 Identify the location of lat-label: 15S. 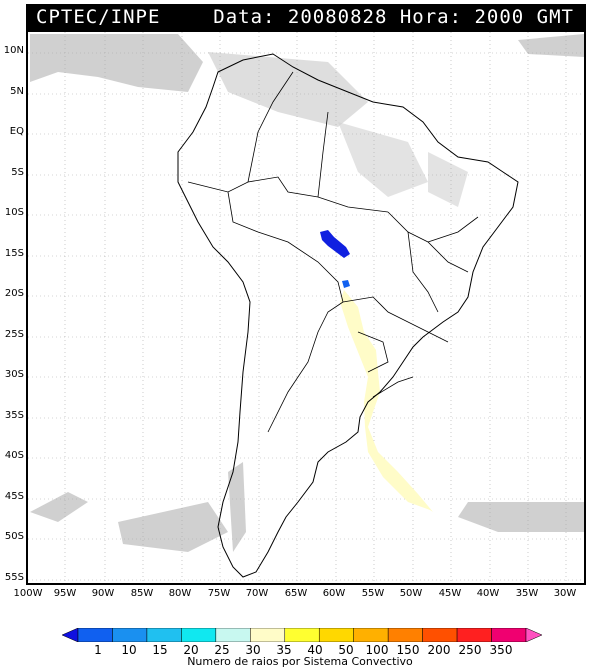
(14, 253).